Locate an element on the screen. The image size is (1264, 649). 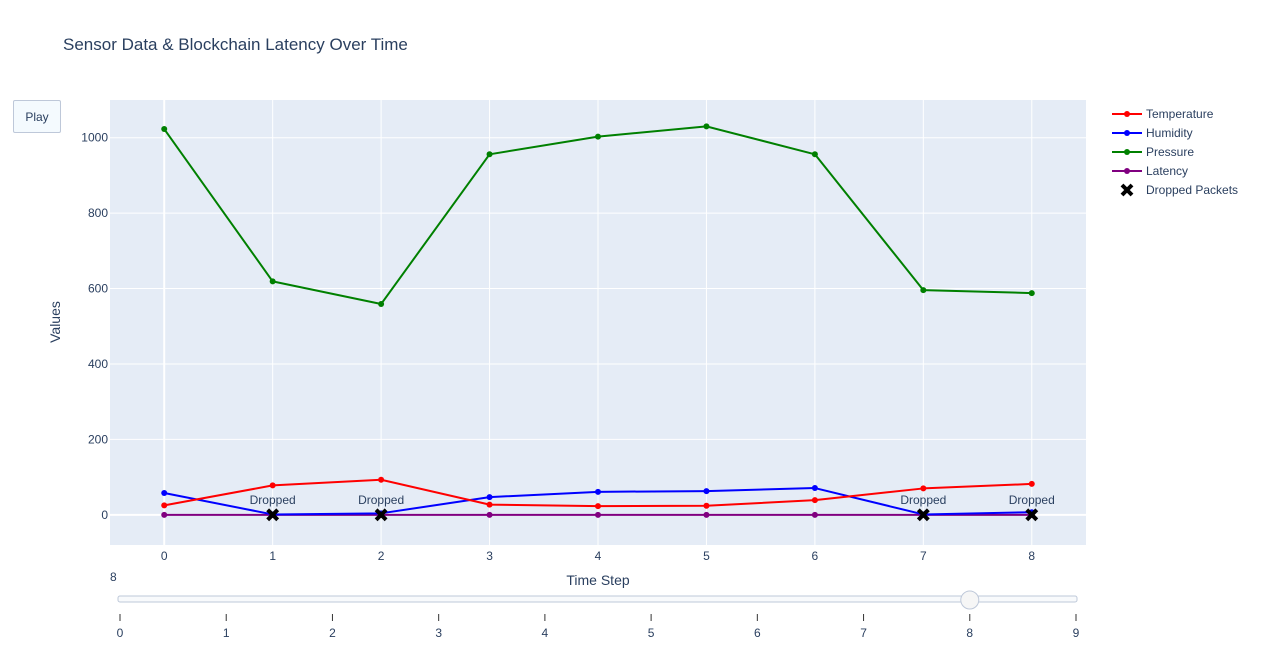
legend-item-dropped-packets: Dropped Packets is located at coordinates (1179, 190).